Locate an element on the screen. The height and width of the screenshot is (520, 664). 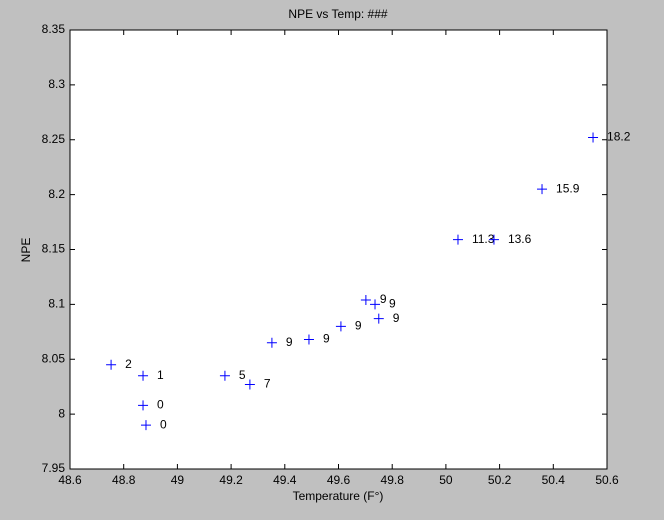
point-label: 7 is located at coordinates (267, 384).